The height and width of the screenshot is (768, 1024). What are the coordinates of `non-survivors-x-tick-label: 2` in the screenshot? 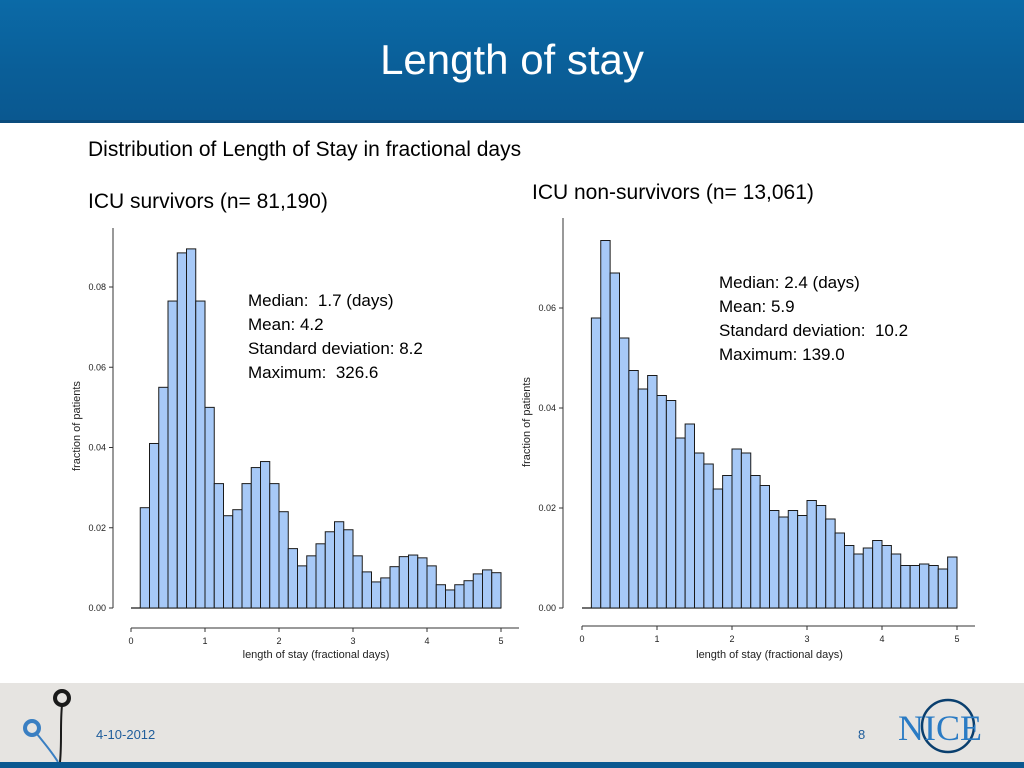 It's located at (731, 639).